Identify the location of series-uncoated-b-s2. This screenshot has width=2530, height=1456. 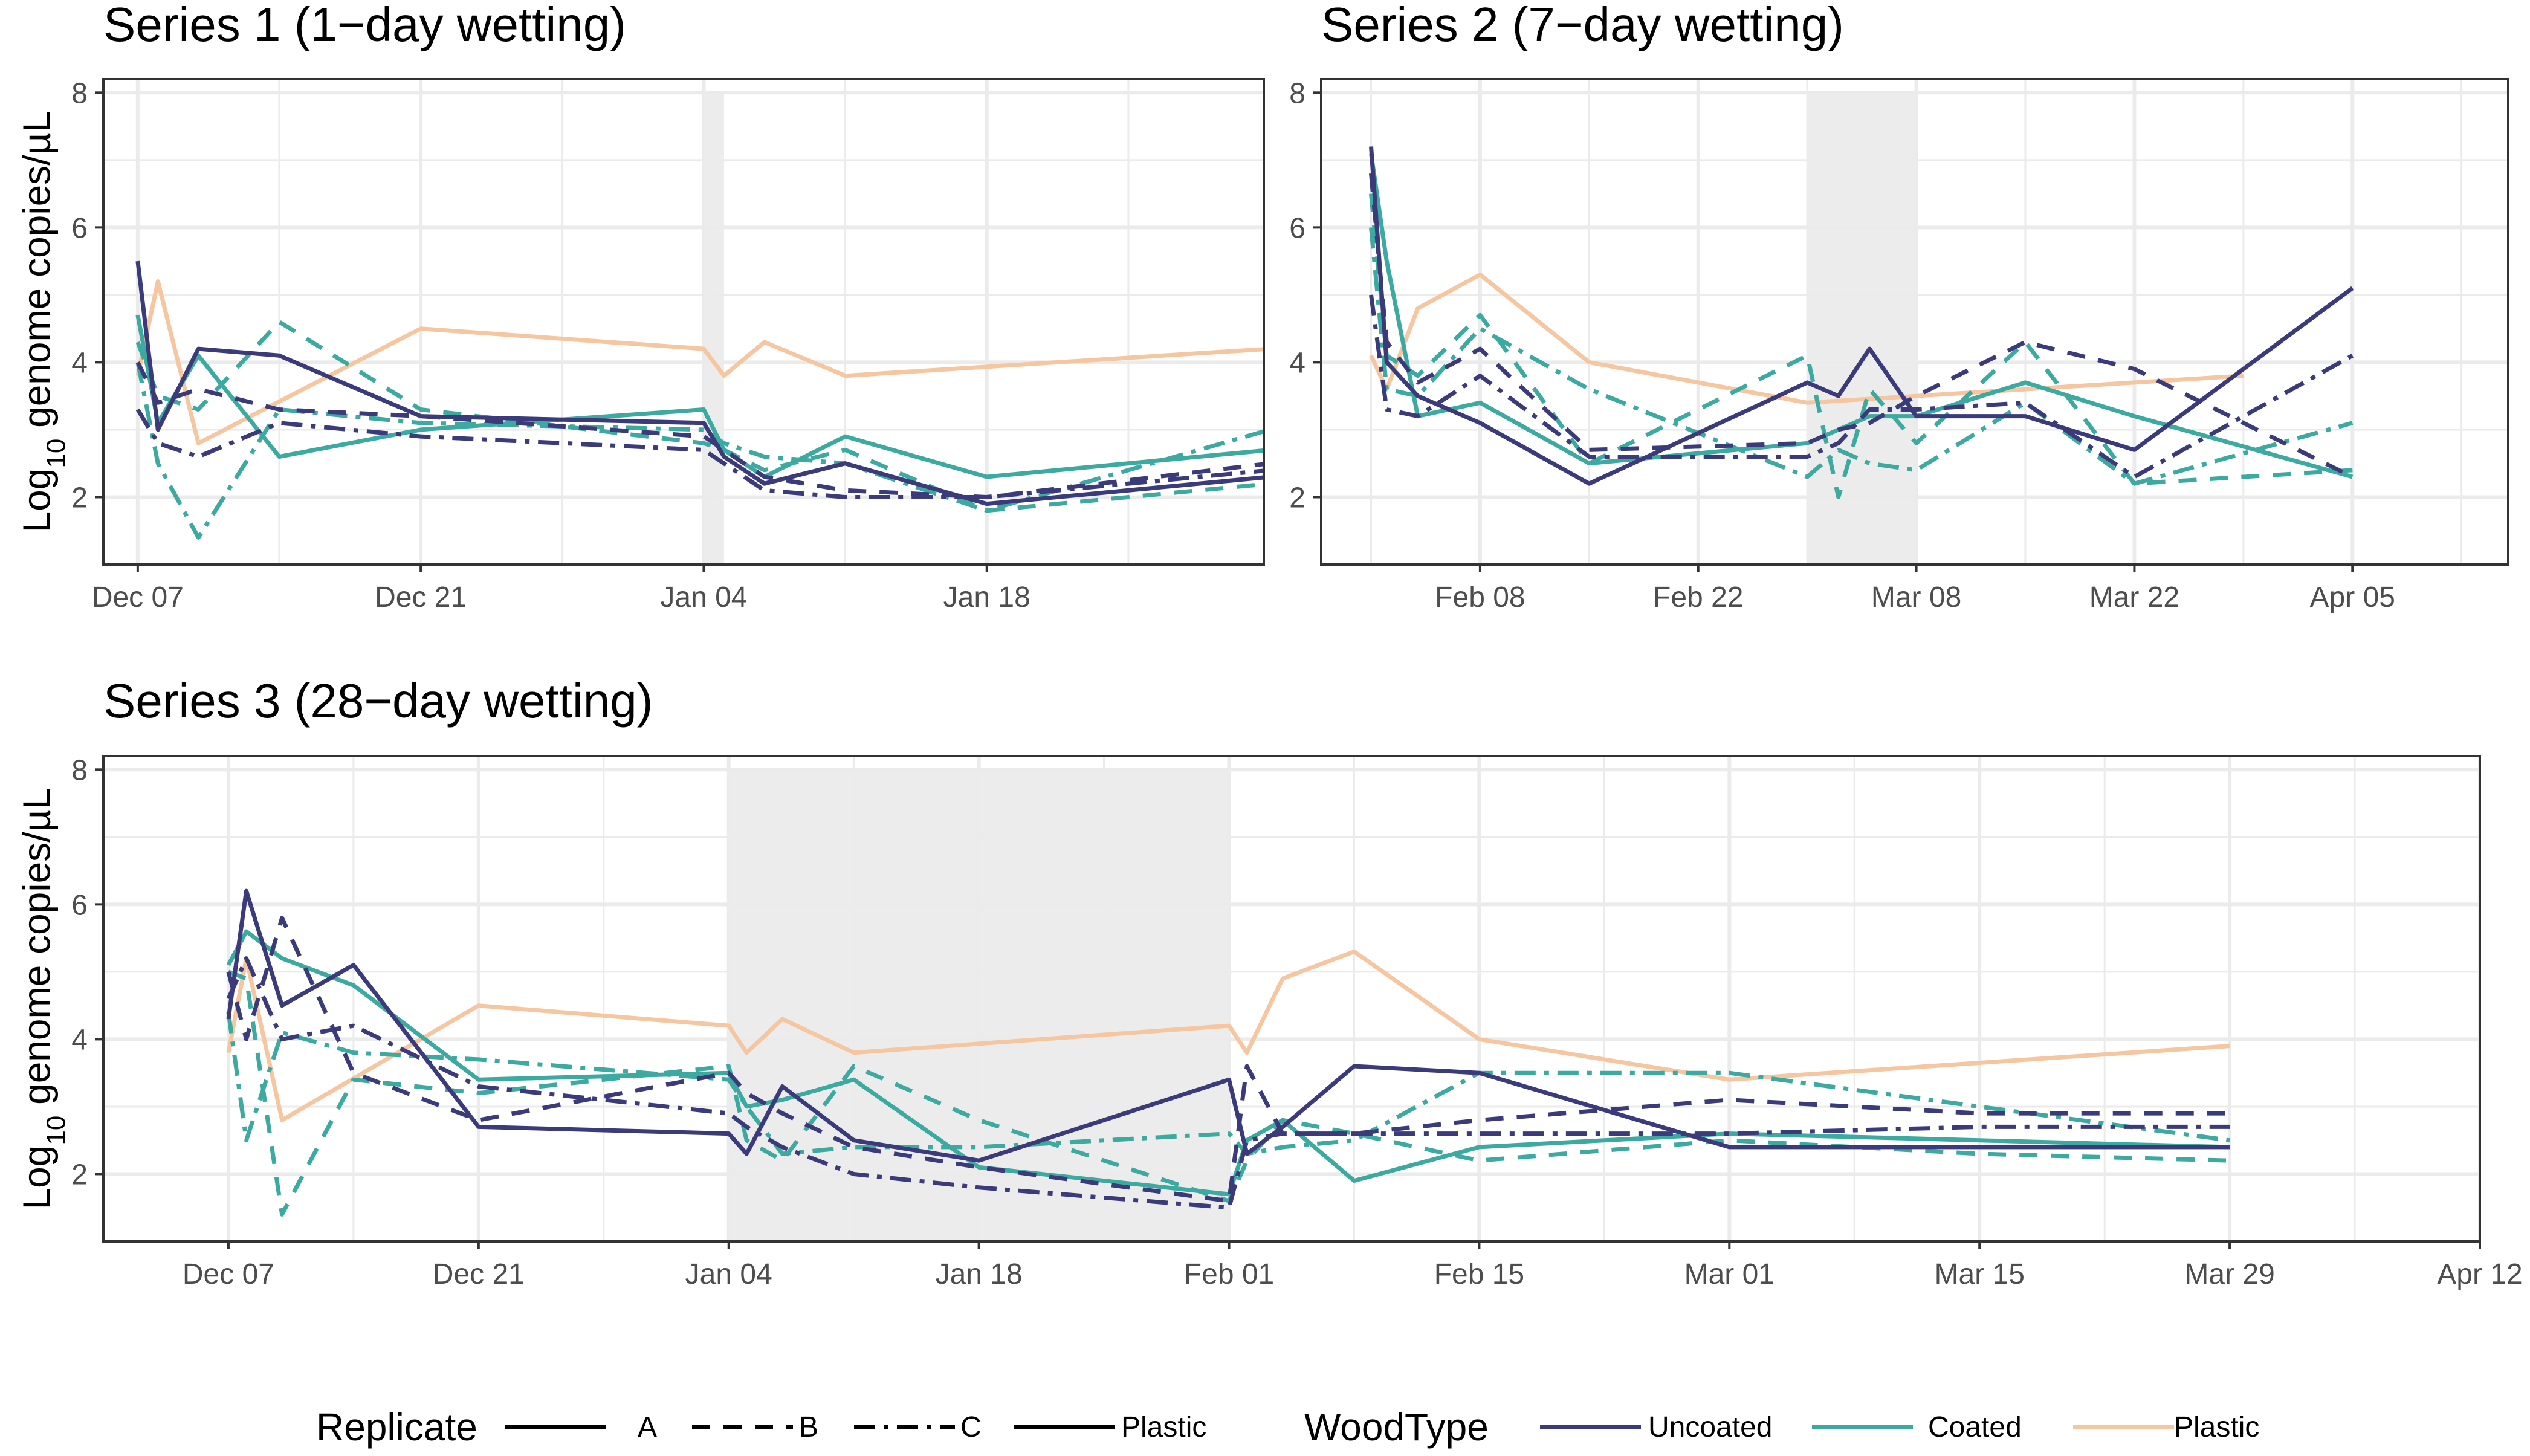
(1861, 326).